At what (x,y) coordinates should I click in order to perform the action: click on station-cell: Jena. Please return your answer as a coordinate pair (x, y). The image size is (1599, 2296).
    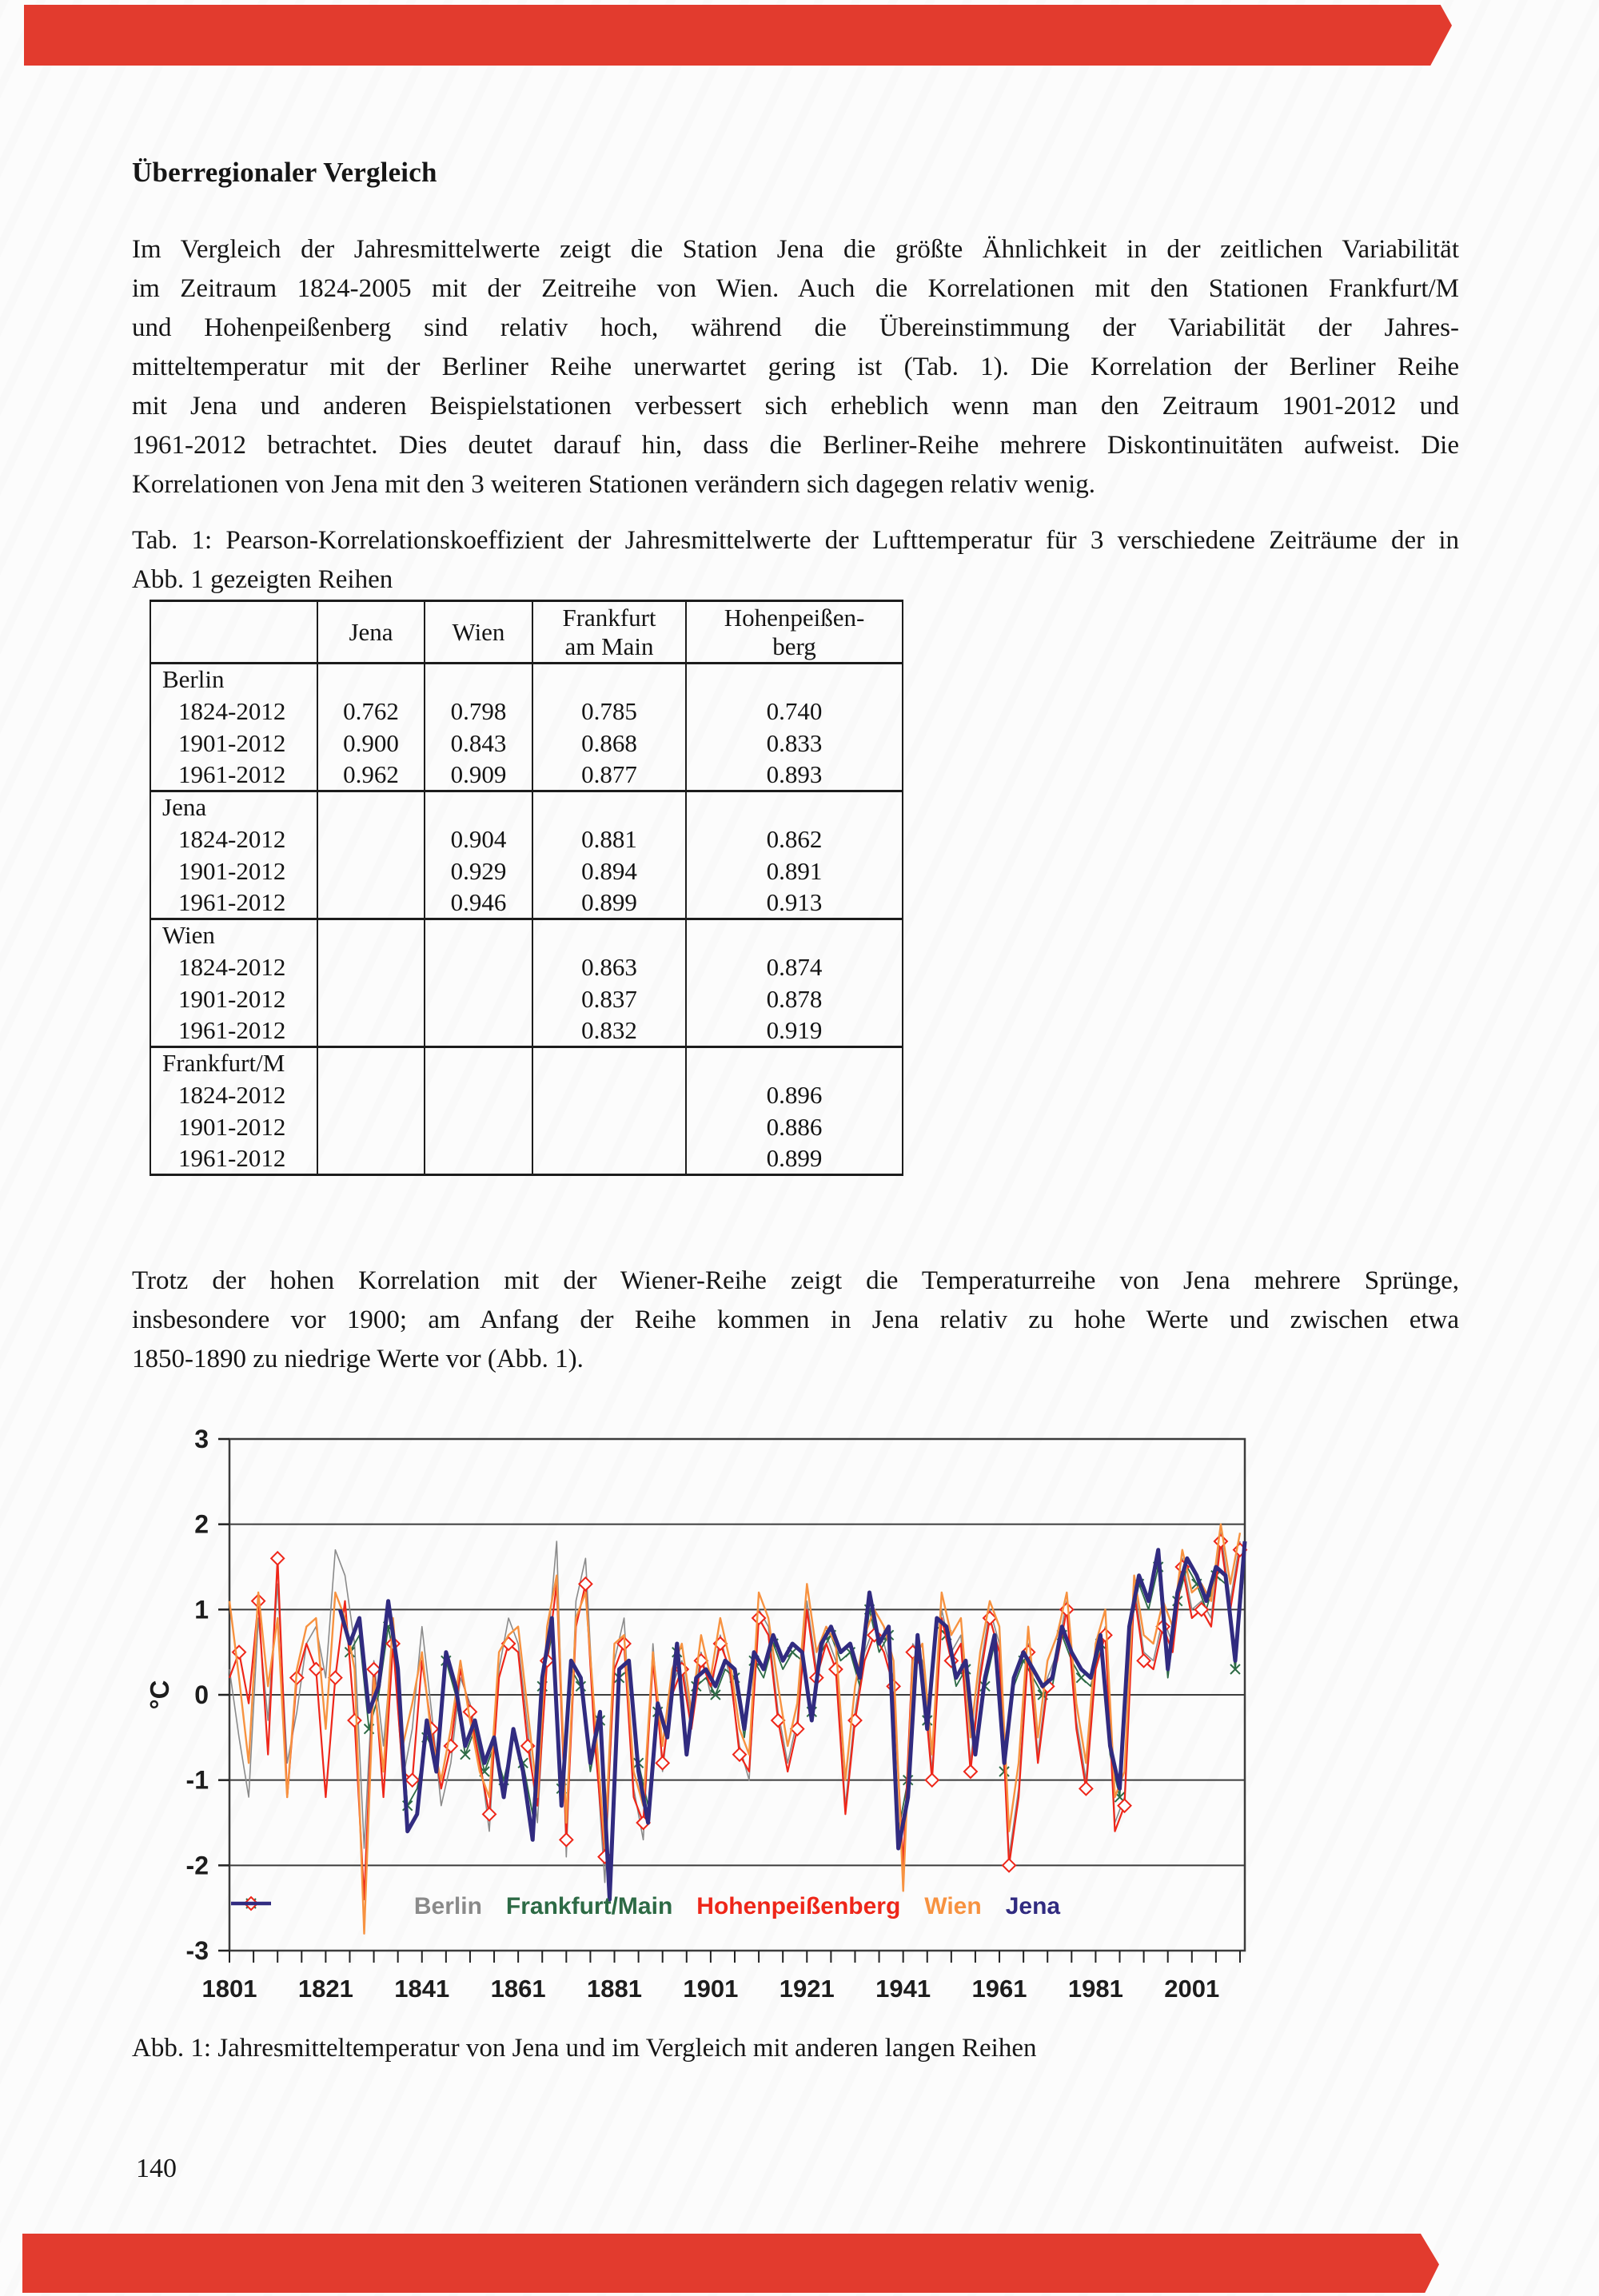
    Looking at the image, I should click on (234, 806).